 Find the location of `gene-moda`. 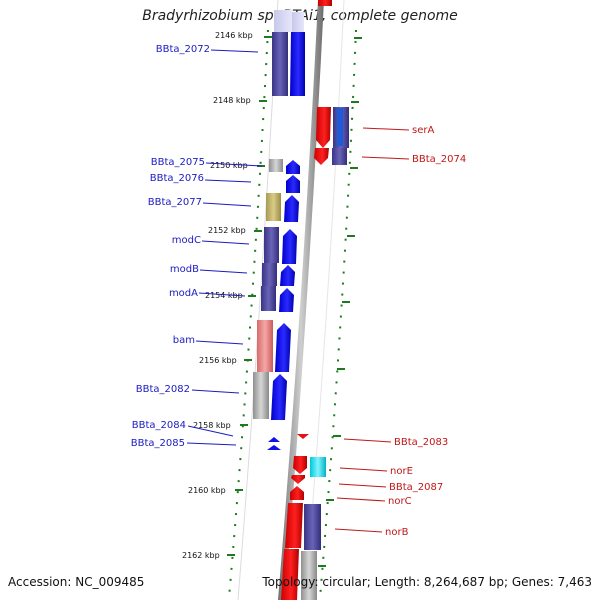

gene-moda is located at coordinates (286, 300).